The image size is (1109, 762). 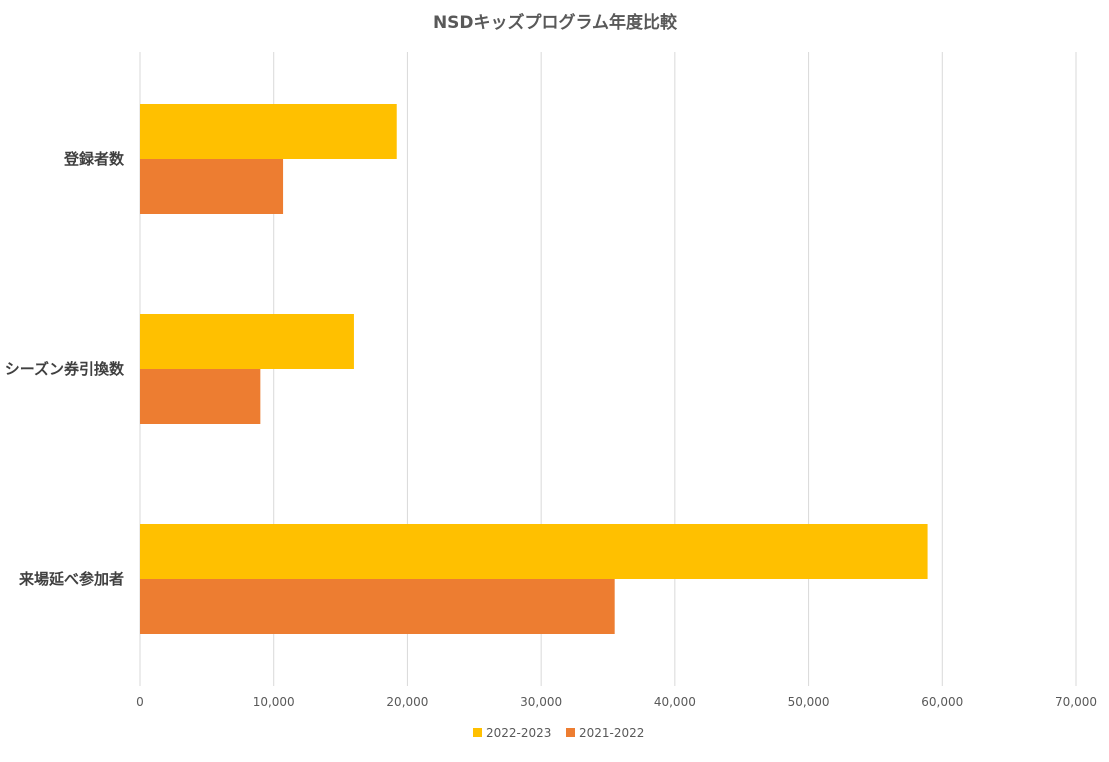 I want to click on x-tick-label: 10,000, so click(x=274, y=702).